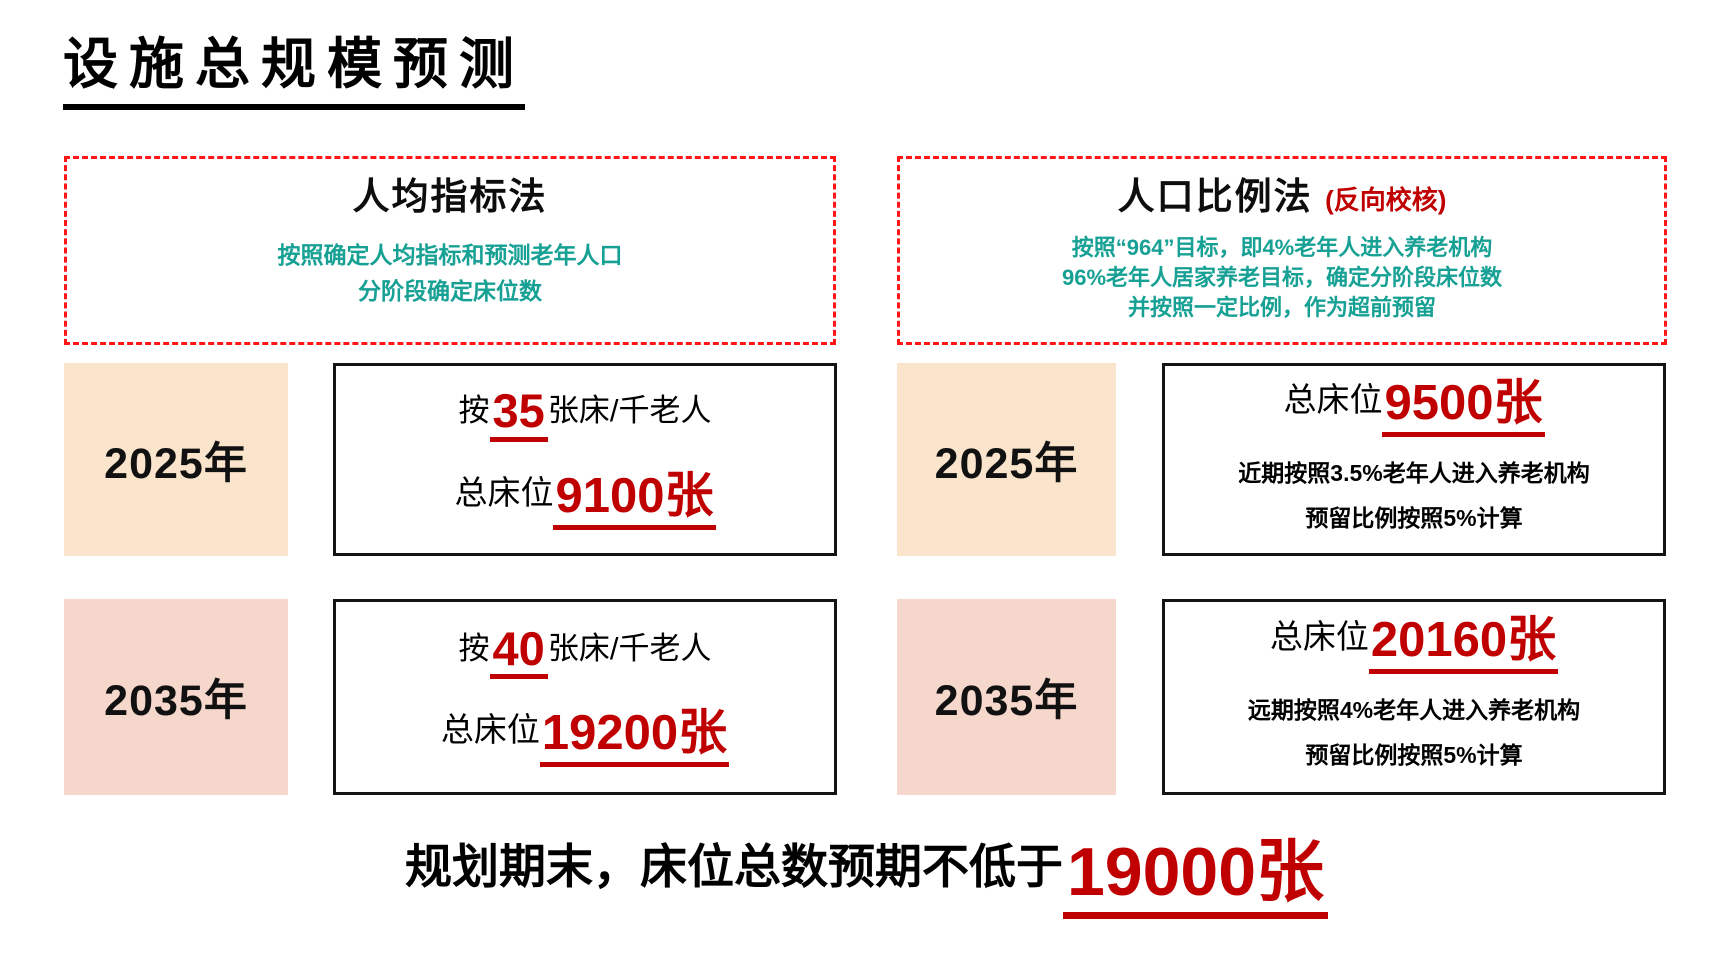 The width and height of the screenshot is (1733, 975). What do you see at coordinates (518, 652) in the screenshot?
I see `rate-value: 40` at bounding box center [518, 652].